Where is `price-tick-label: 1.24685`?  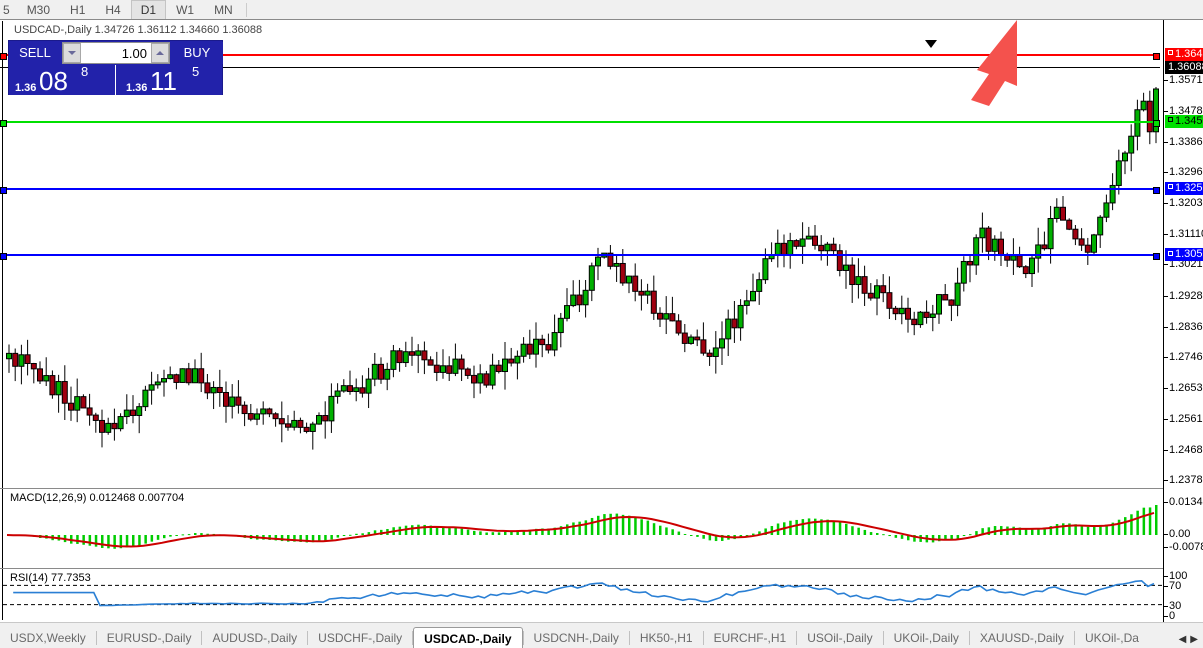
price-tick-label: 1.24685 is located at coordinates (1186, 449).